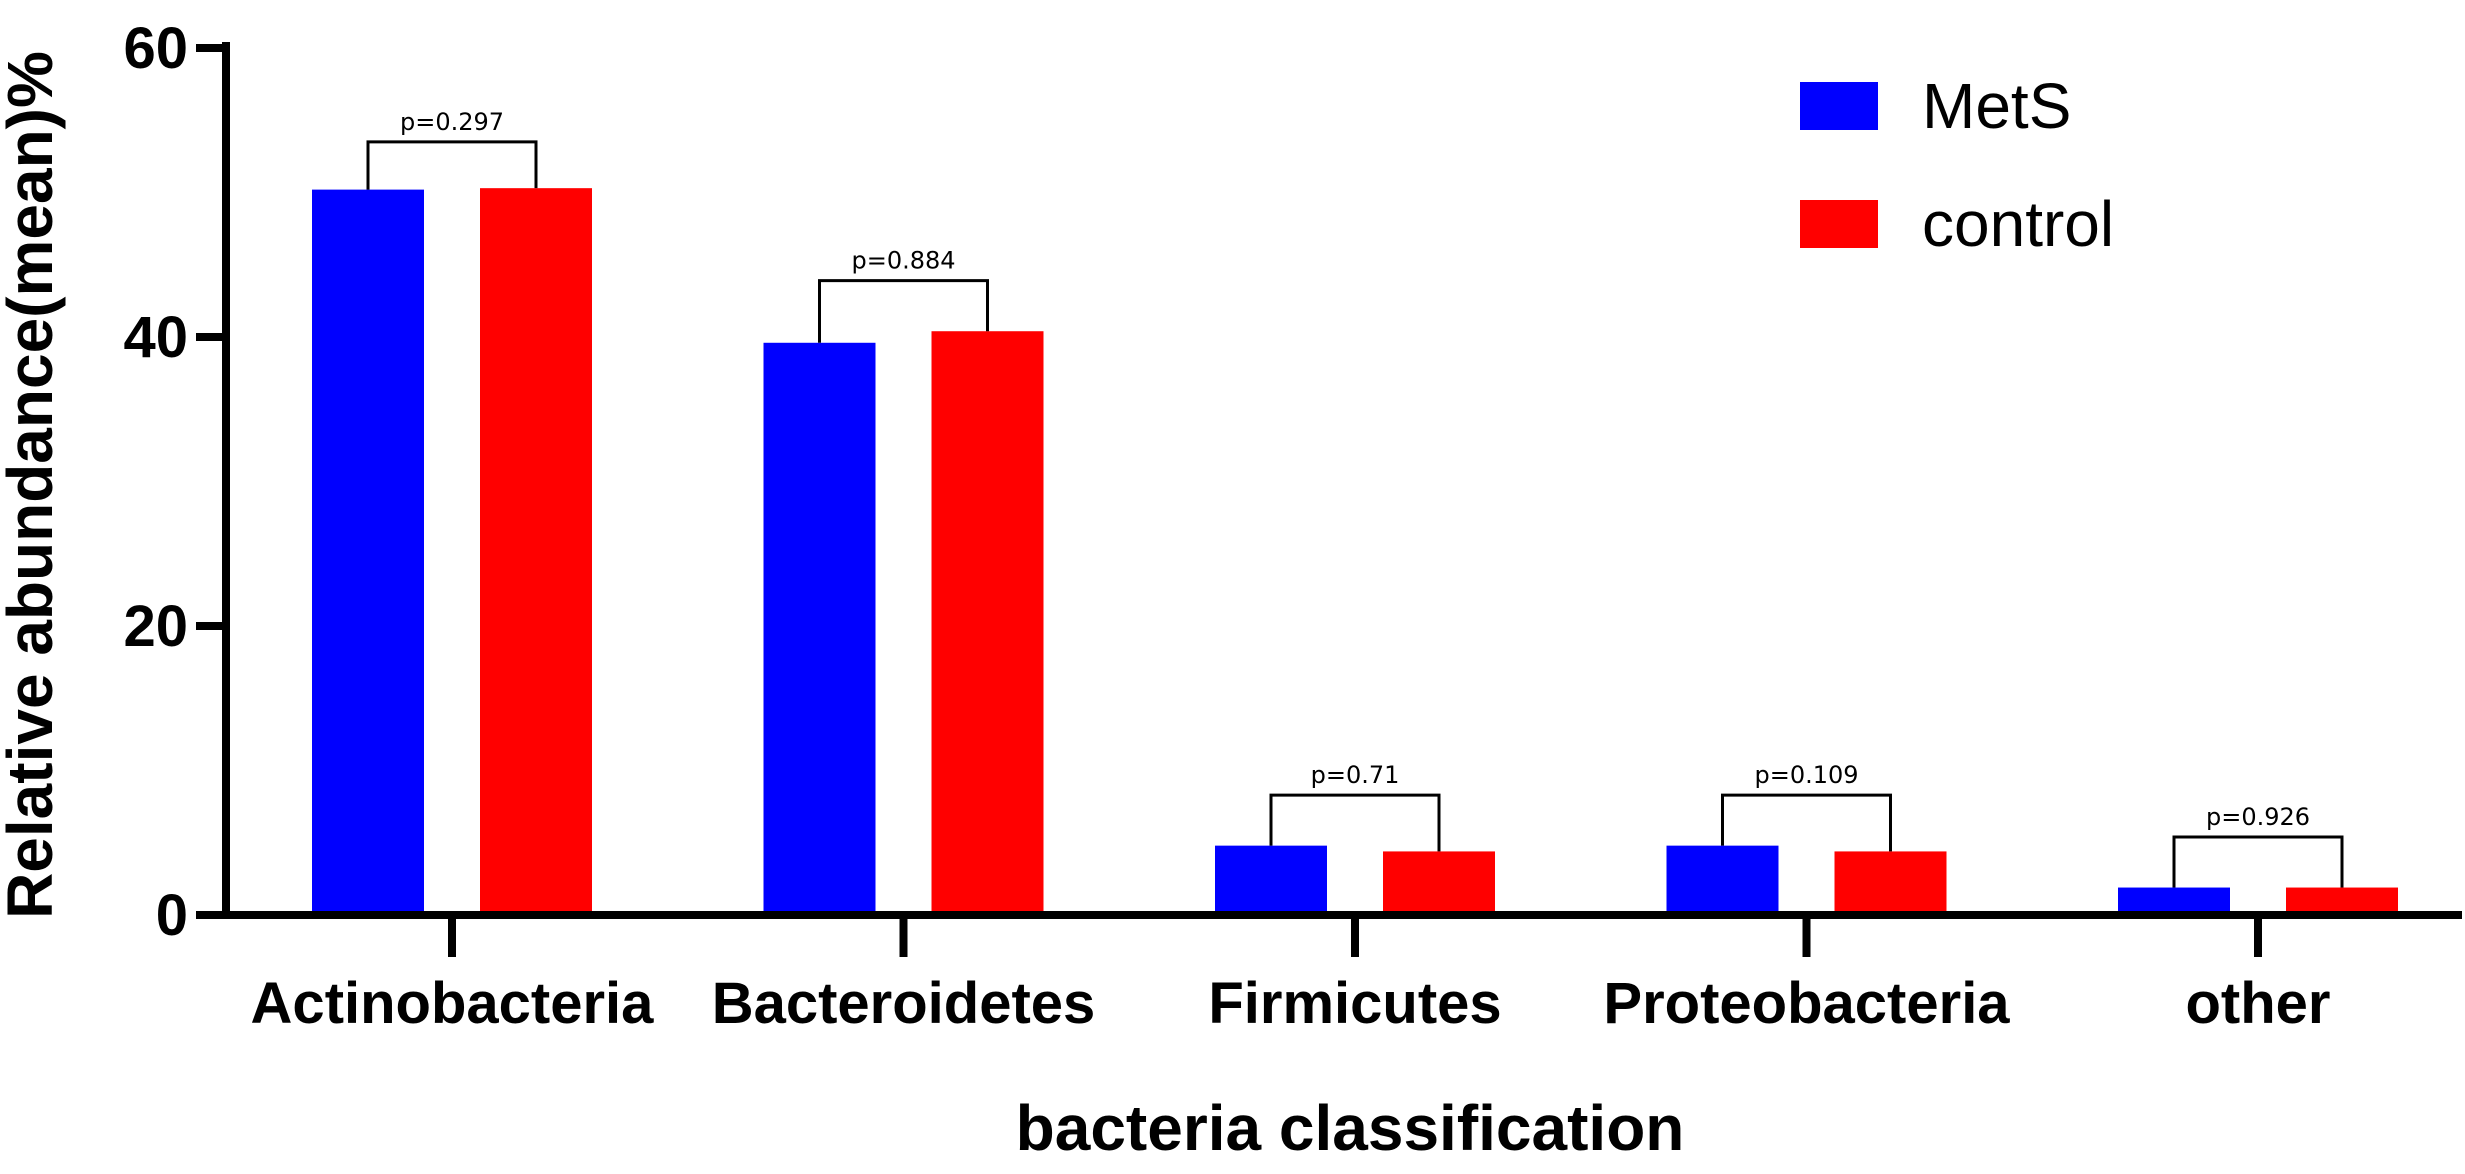 This screenshot has height=1174, width=2465. I want to click on significance-bracket-bacteroidetes, so click(903, 311).